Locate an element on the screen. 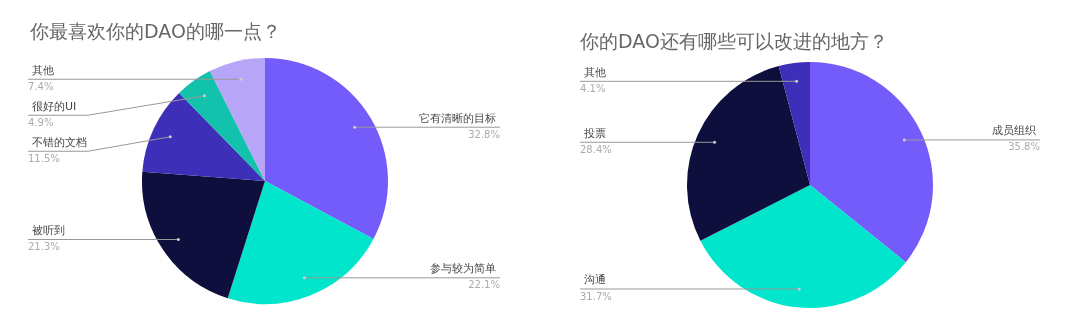 This screenshot has height=332, width=1080. data-label: 32.8% is located at coordinates (484, 134).